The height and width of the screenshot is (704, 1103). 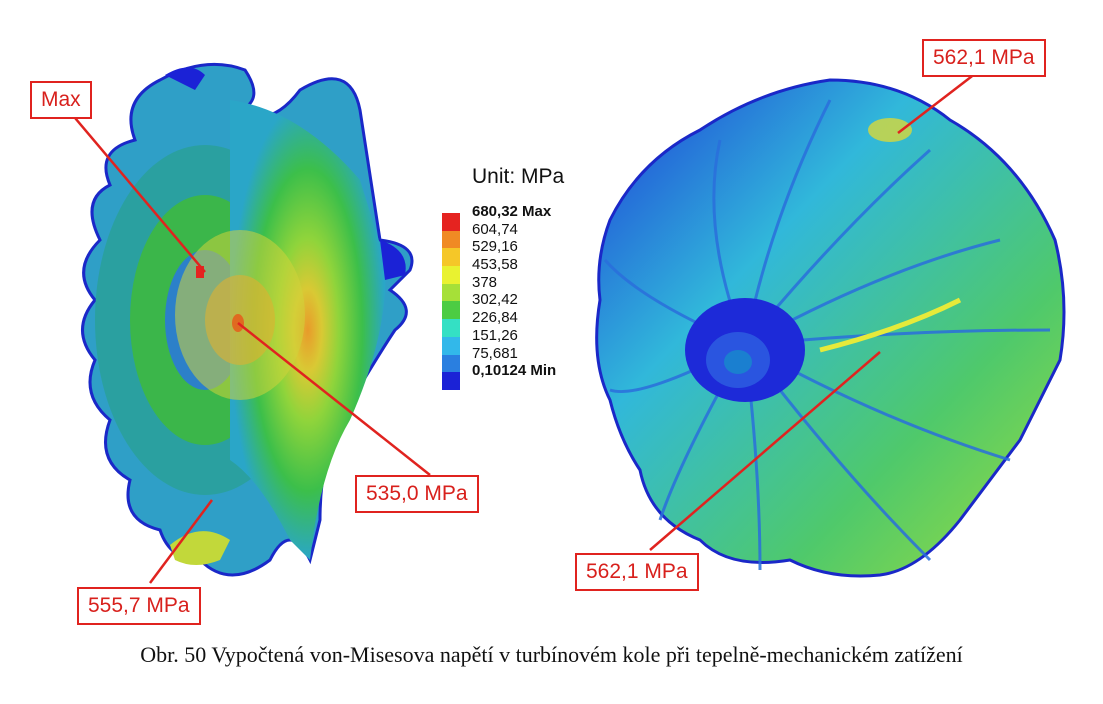 What do you see at coordinates (485, 282) in the screenshot?
I see `legend-level: 378` at bounding box center [485, 282].